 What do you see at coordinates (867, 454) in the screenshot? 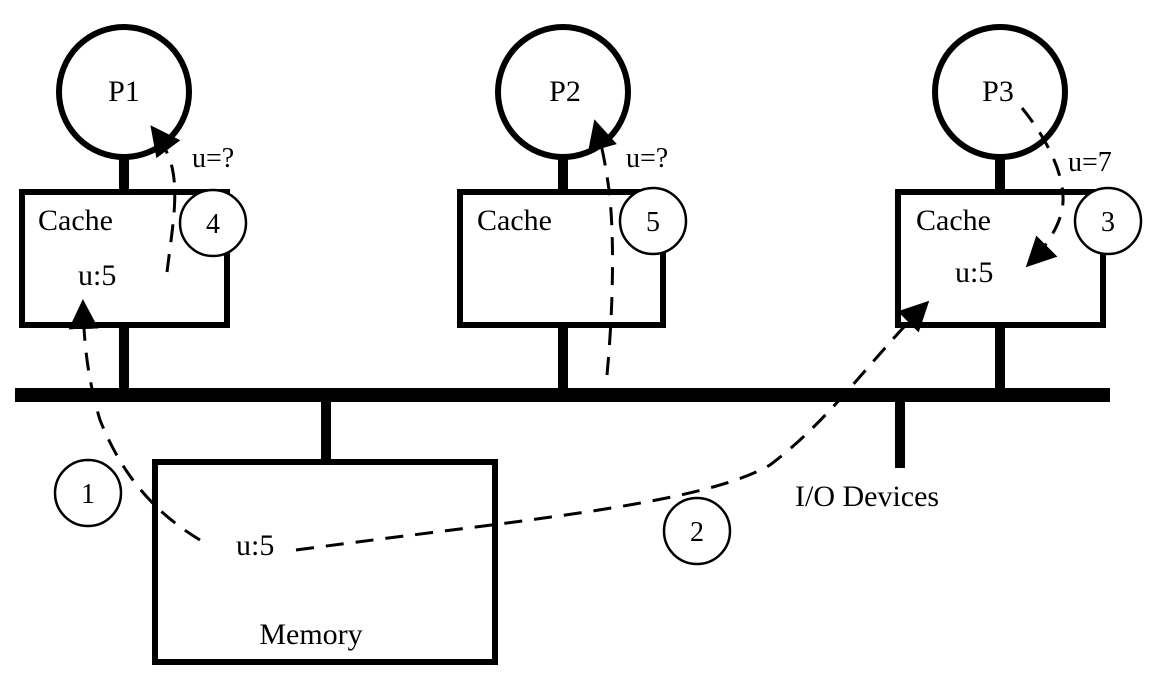
I see `io-devices-group: I/O Devices` at bounding box center [867, 454].